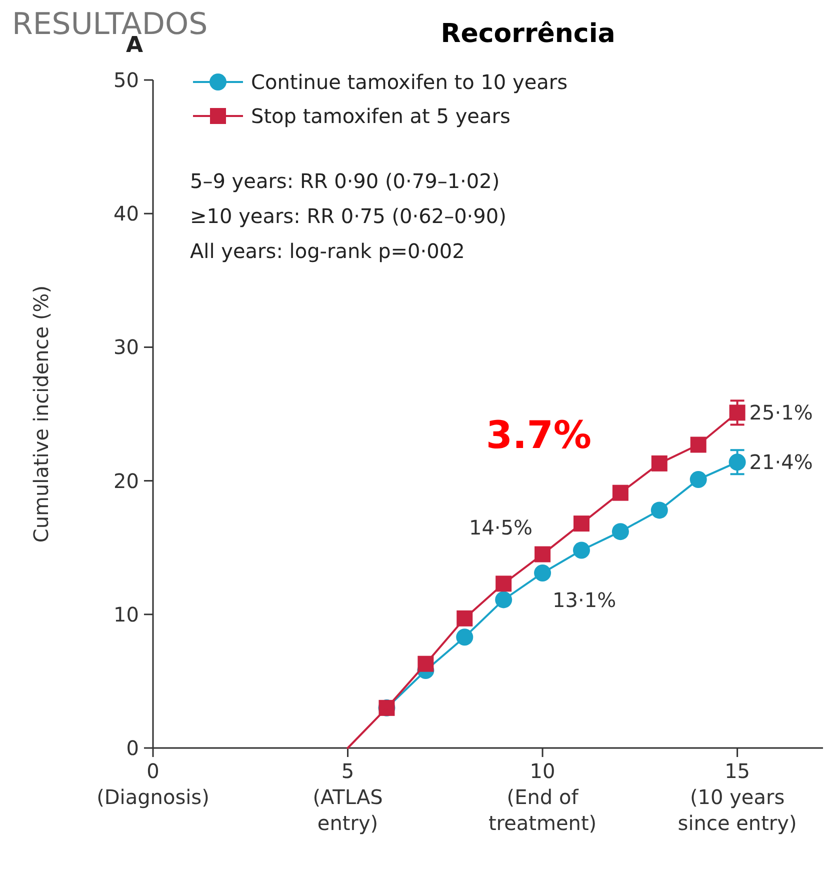 This screenshot has height=869, width=840. I want to click on y-tick-label: 20, so click(126, 480).